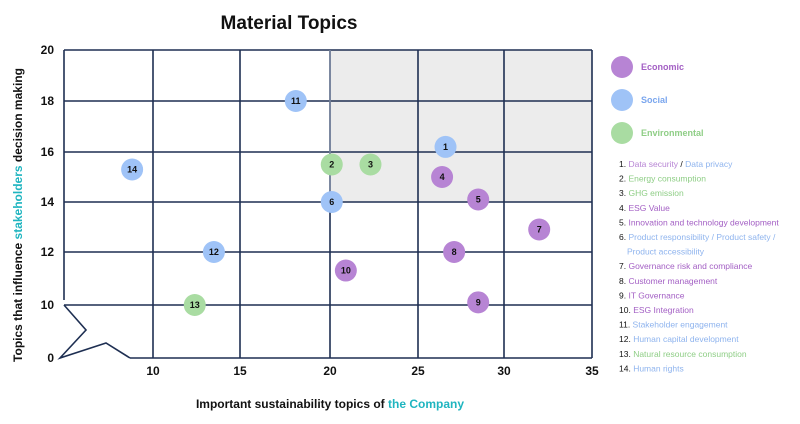 Image resolution: width=800 pixels, height=424 pixels. I want to click on data-point-label: 9, so click(478, 302).